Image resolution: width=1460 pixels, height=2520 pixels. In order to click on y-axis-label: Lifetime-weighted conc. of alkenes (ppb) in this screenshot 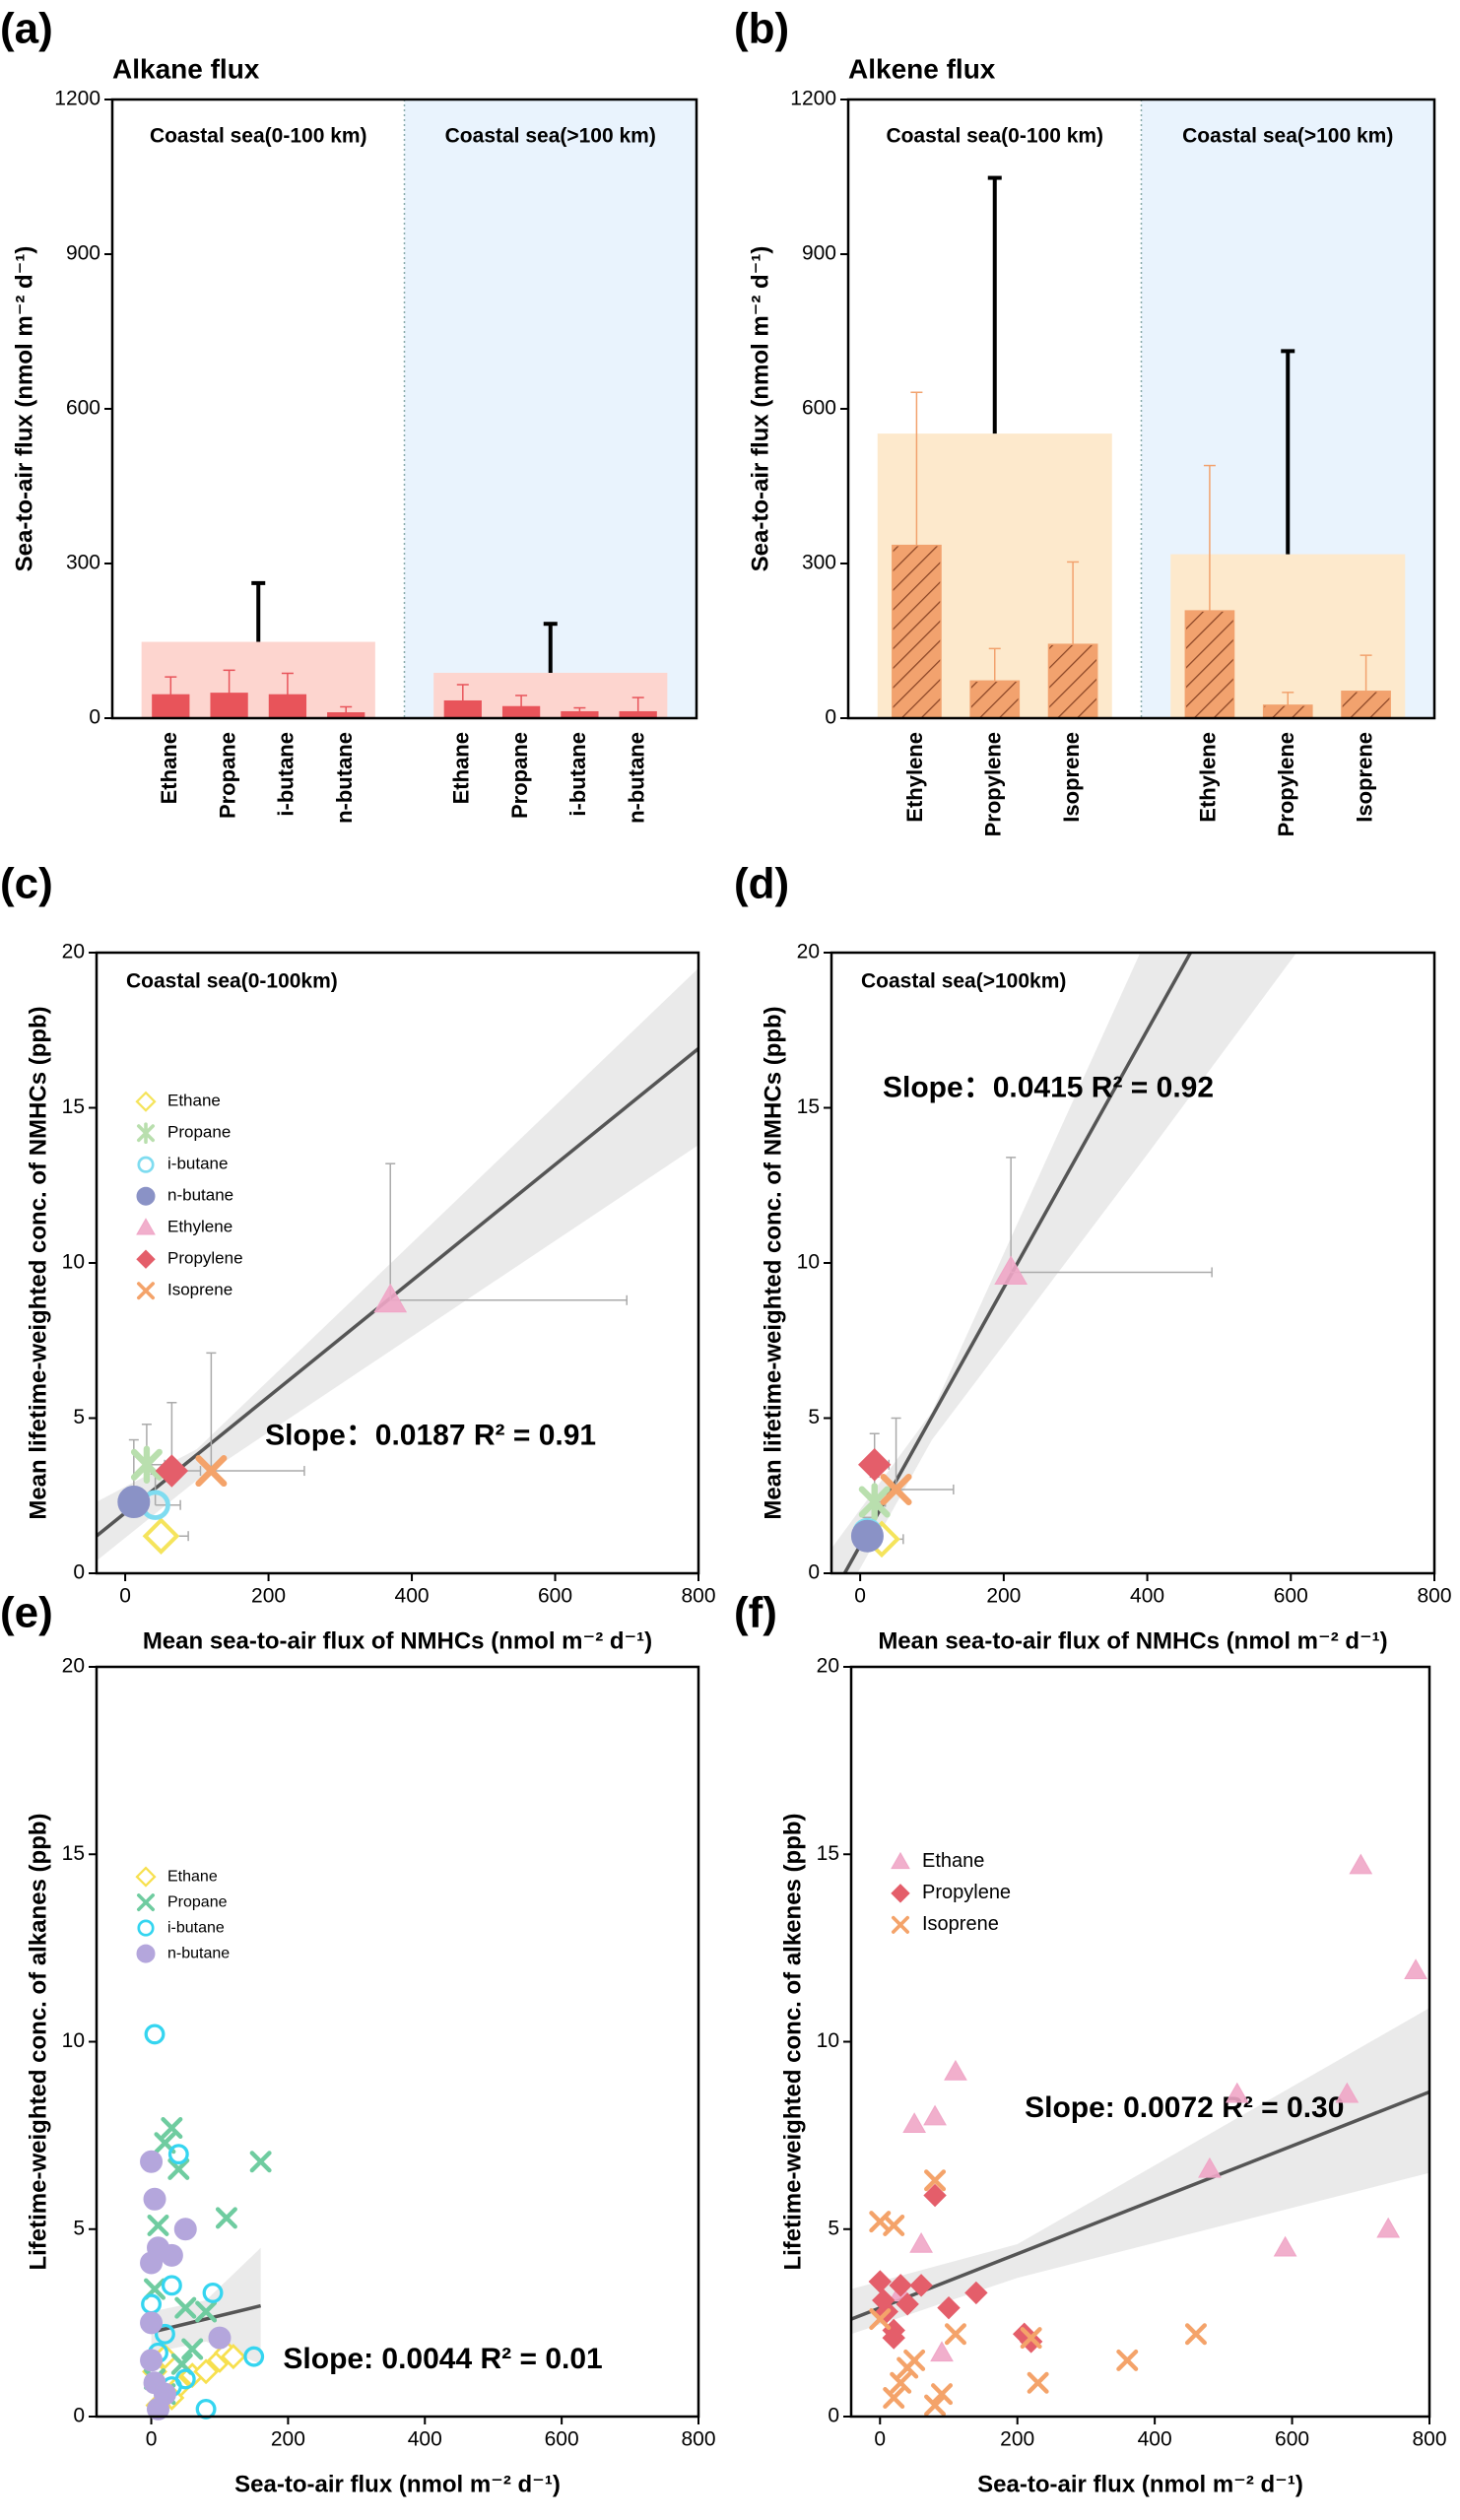, I will do `click(792, 2041)`.